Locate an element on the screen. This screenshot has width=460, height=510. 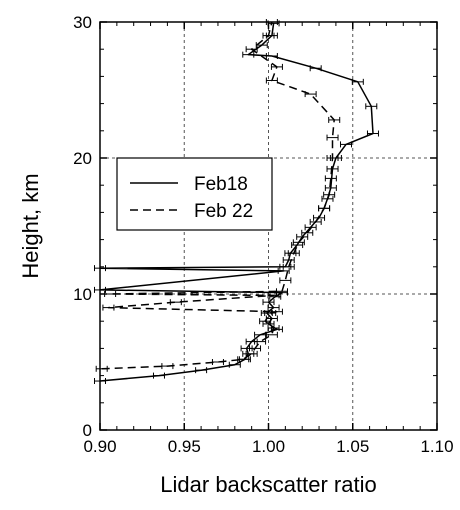
y-tick-label: 30 is located at coordinates (82, 22).